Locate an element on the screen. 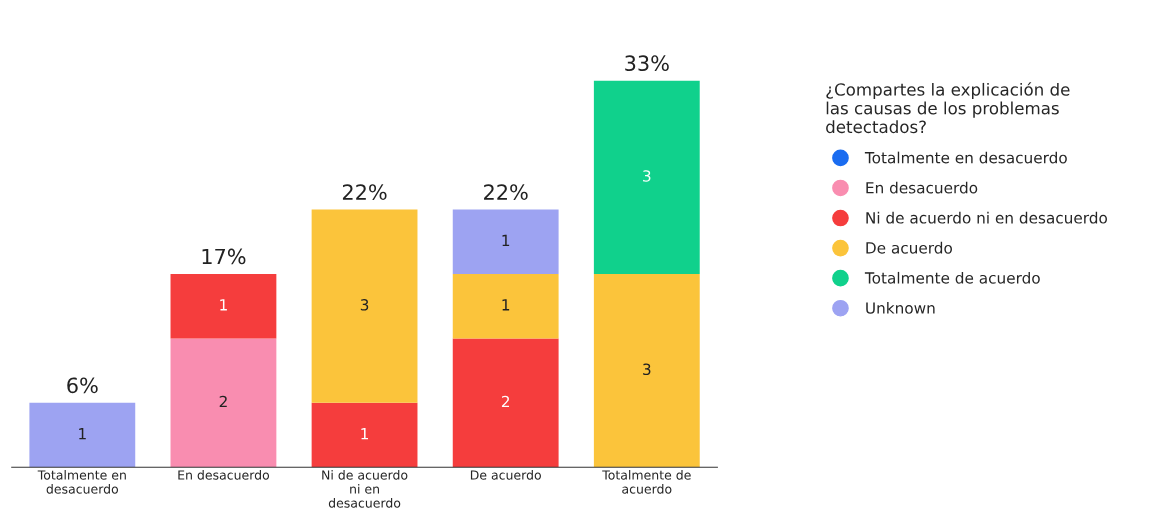 This screenshot has height=525, width=1176. legend-label: Totalmente de acuerdo is located at coordinates (952, 277).